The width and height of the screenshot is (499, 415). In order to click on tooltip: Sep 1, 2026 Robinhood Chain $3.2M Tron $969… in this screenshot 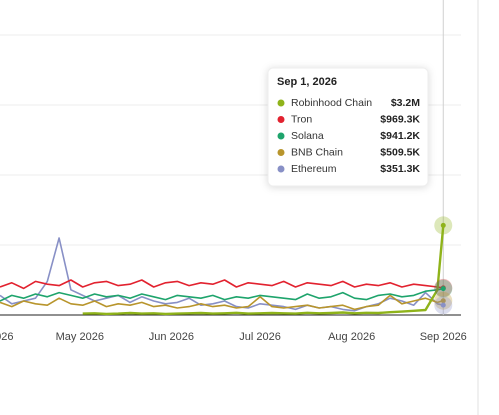, I will do `click(348, 127)`.